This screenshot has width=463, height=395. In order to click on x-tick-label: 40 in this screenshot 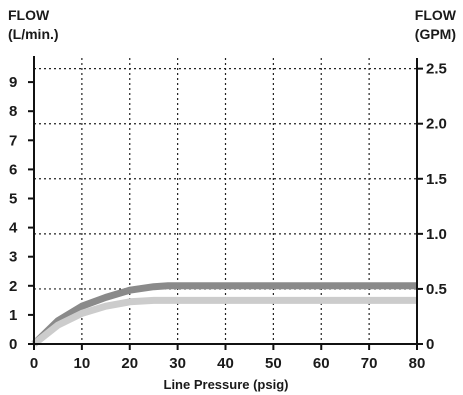, I will do `click(225, 363)`.